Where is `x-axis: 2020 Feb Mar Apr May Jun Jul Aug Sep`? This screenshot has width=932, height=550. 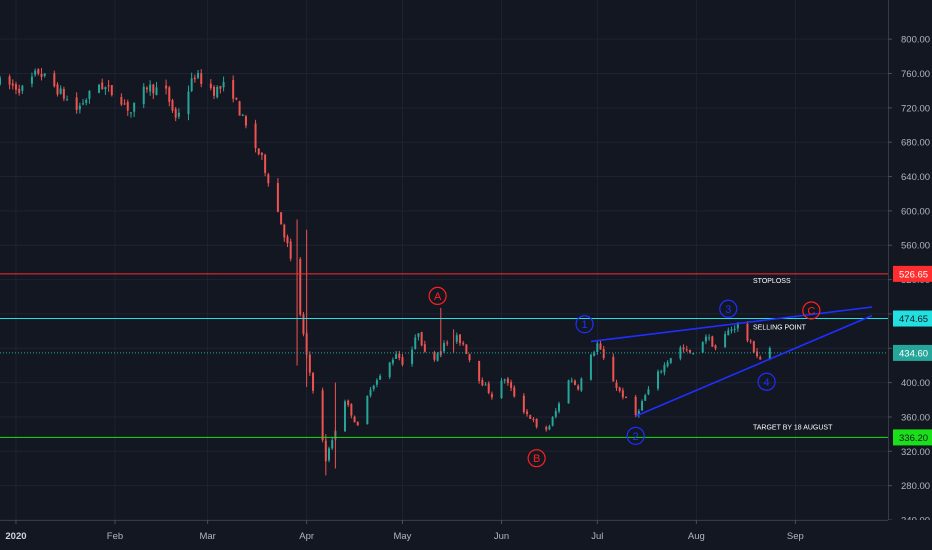 x-axis: 2020 Feb Mar Apr May Jun Jul Aug Sep is located at coordinates (466, 535).